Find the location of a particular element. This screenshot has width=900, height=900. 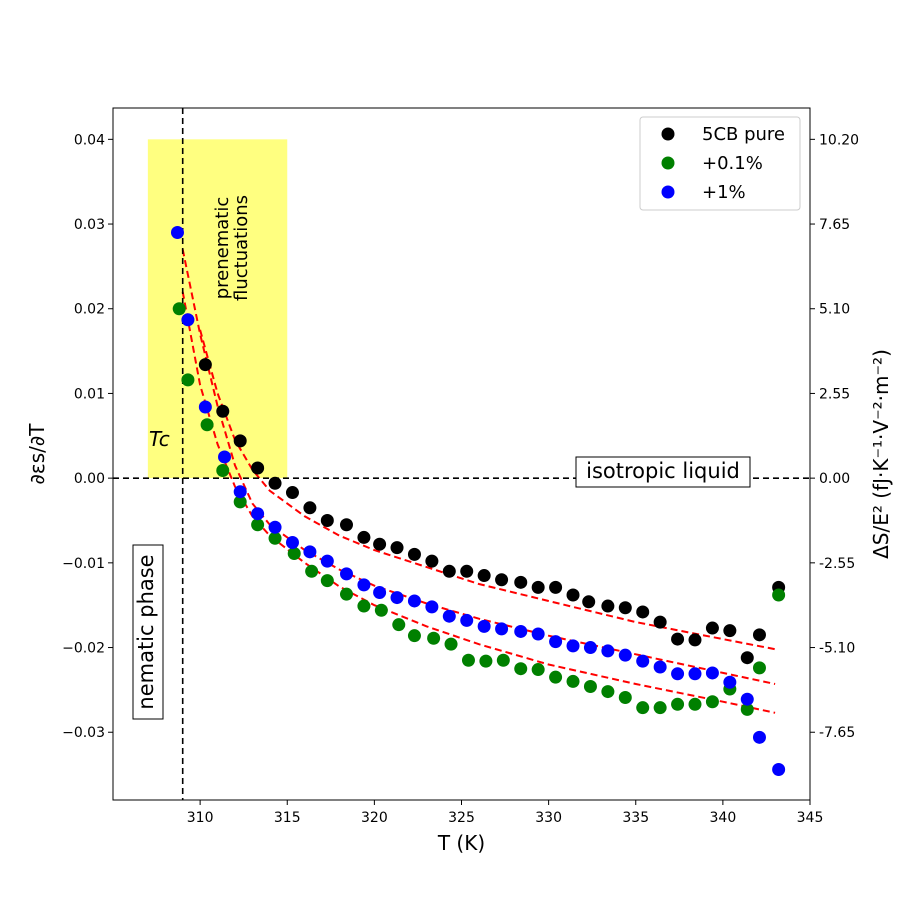

x-tick-label: 330 is located at coordinates (548, 818).